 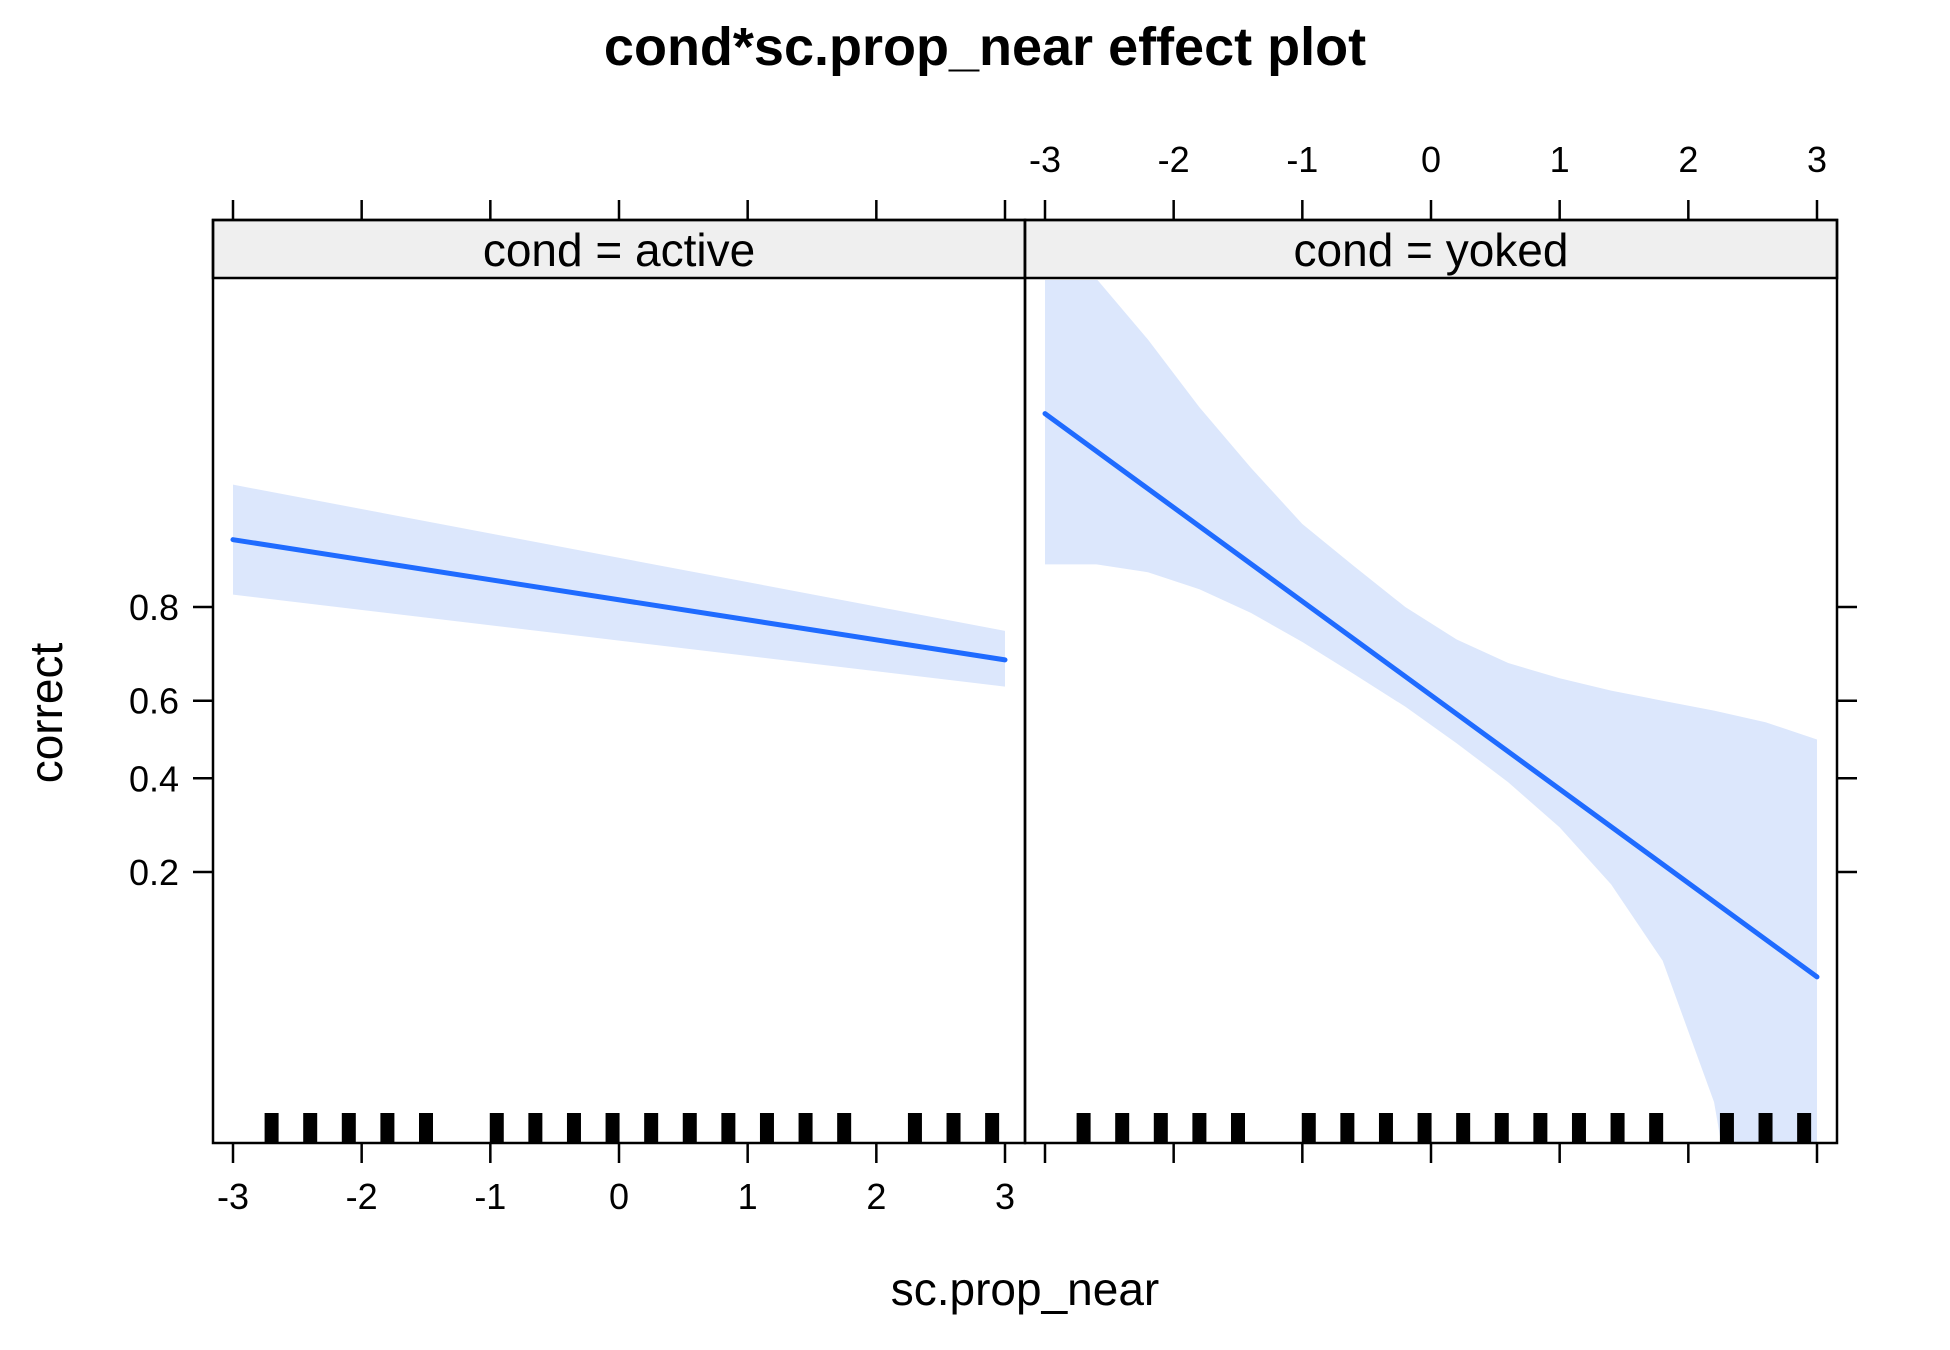 What do you see at coordinates (154, 607) in the screenshot?
I see `y-tick-label: 0.8` at bounding box center [154, 607].